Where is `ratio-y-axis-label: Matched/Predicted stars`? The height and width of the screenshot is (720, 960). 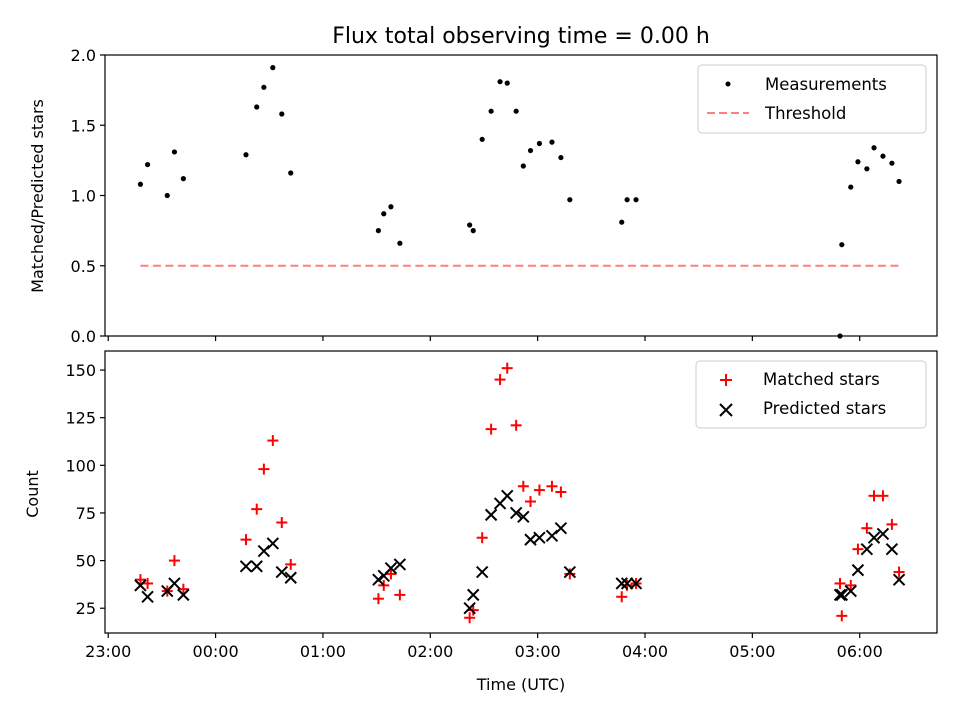
ratio-y-axis-label: Matched/Predicted stars is located at coordinates (37, 196).